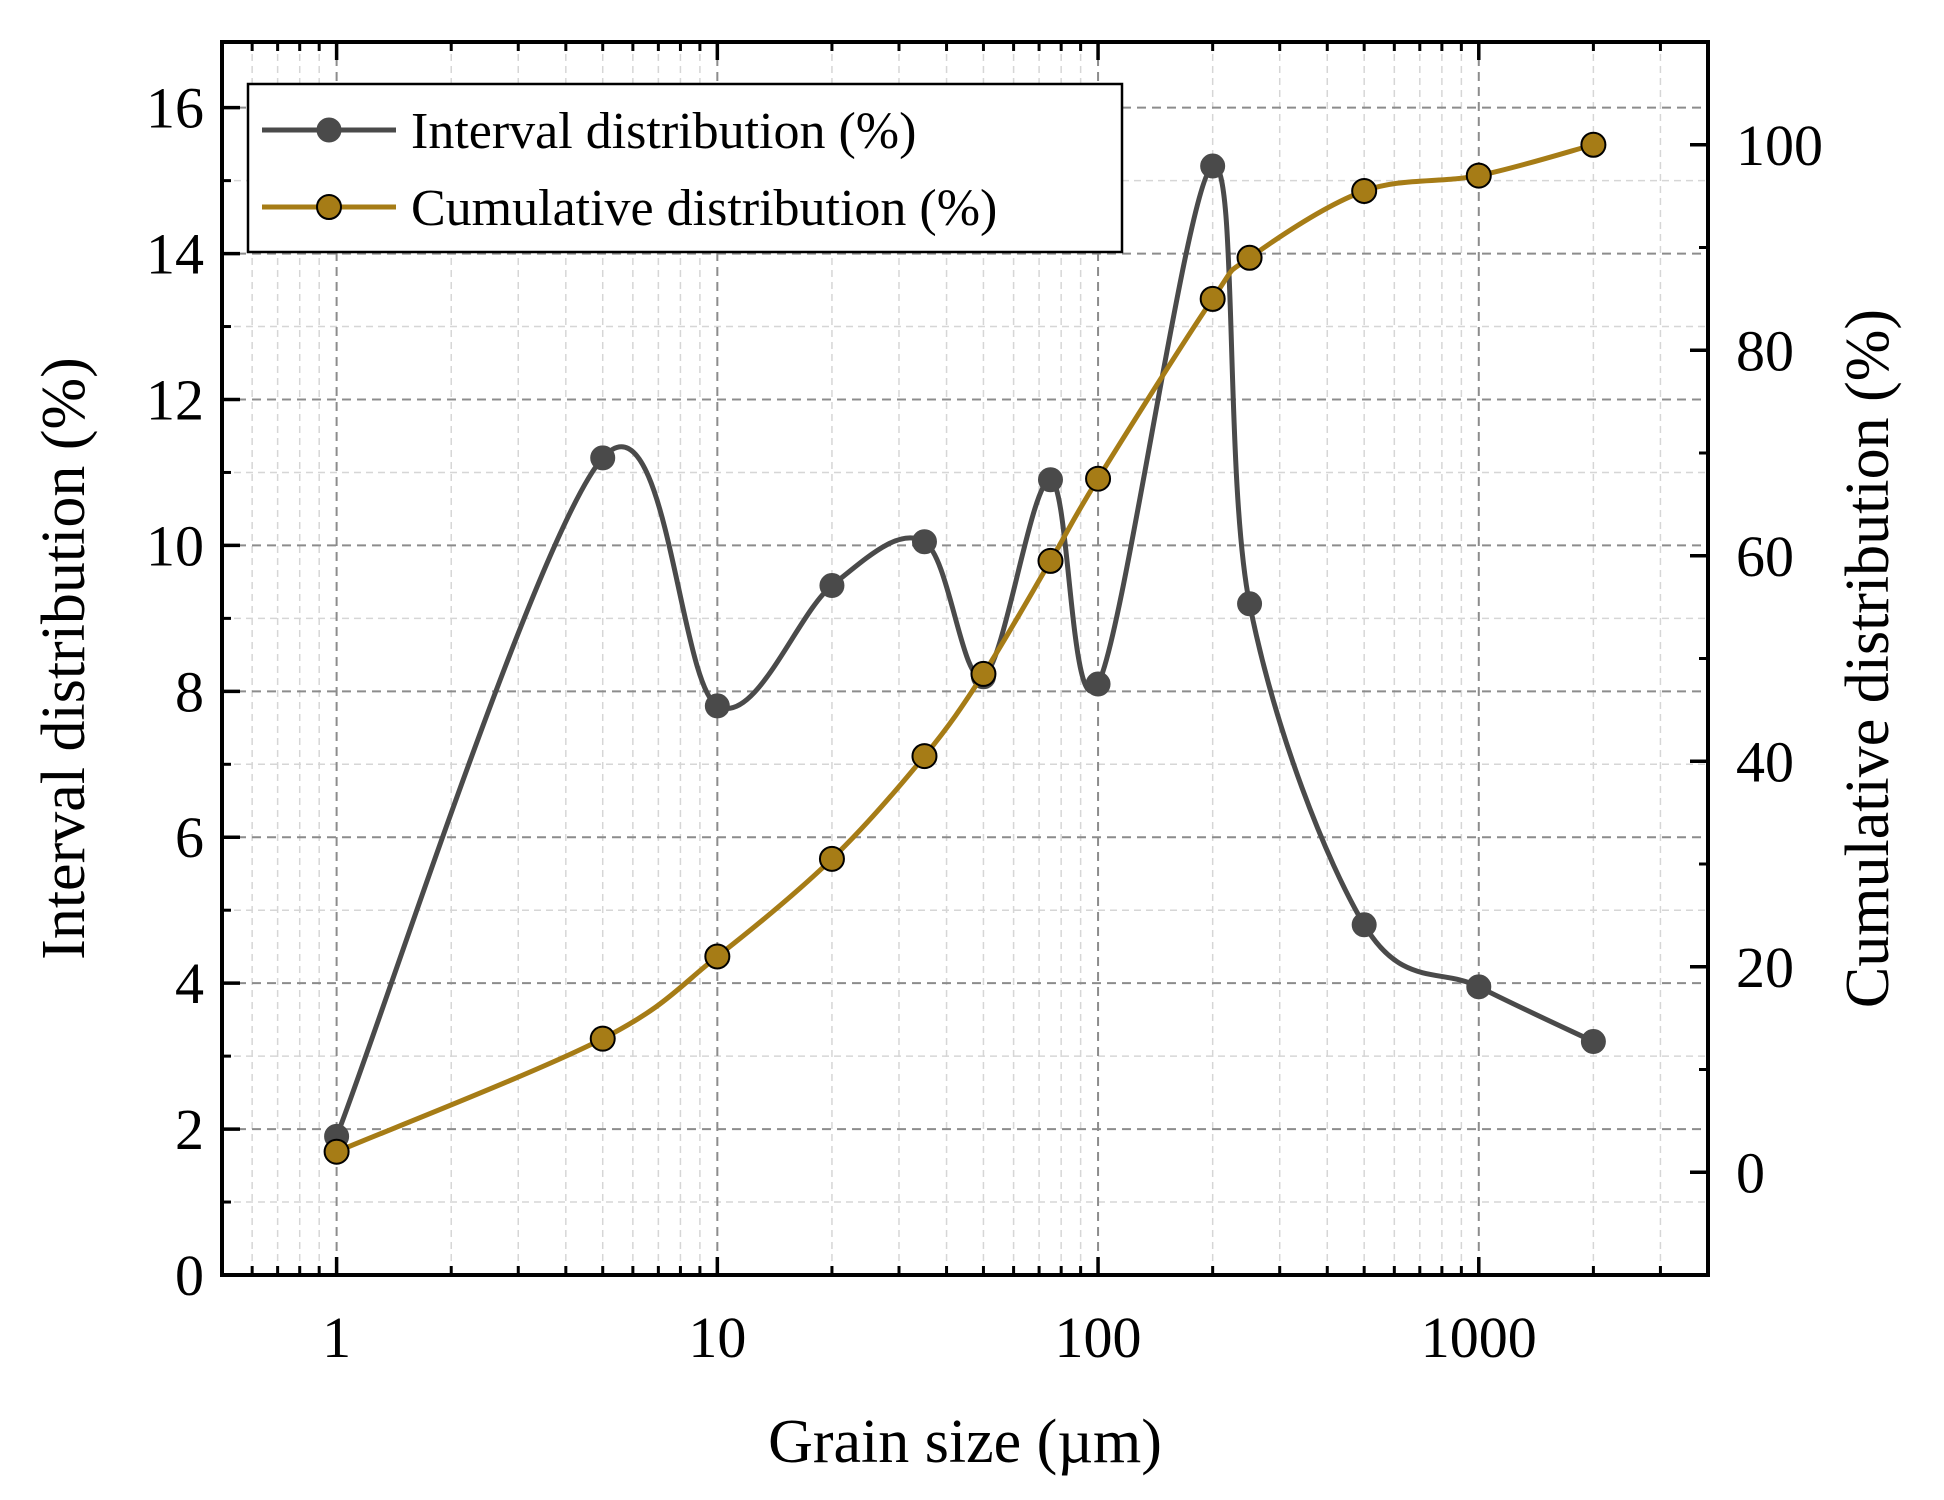  I want to click on y-axis-title: Interval distribution (%), so click(64, 658).